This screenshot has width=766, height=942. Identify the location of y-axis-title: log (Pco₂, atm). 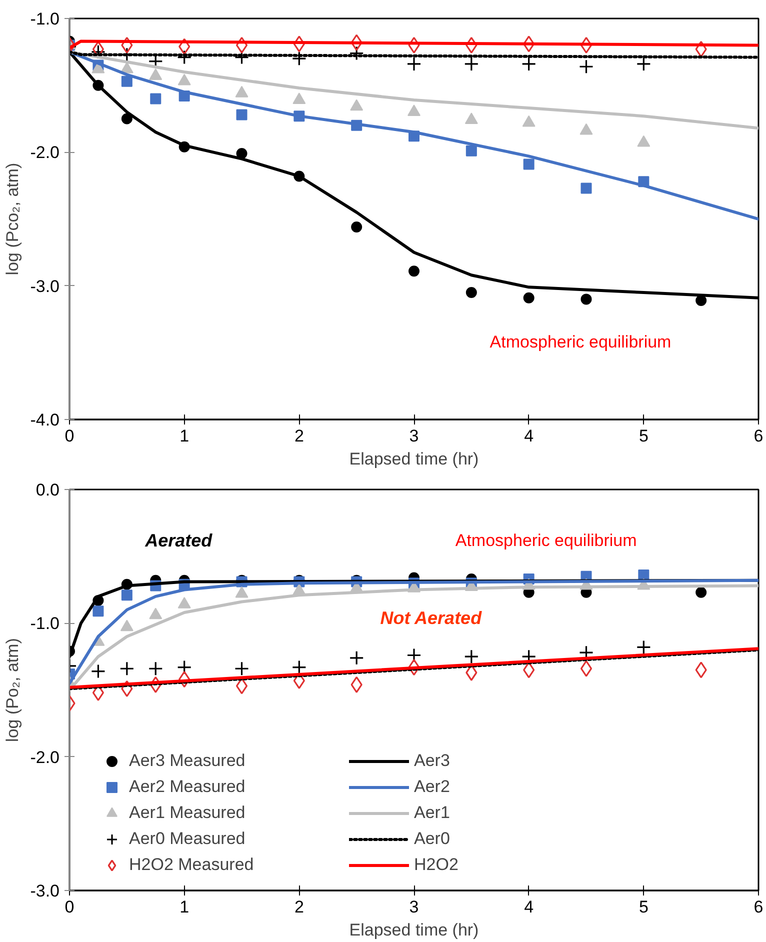
(12, 219).